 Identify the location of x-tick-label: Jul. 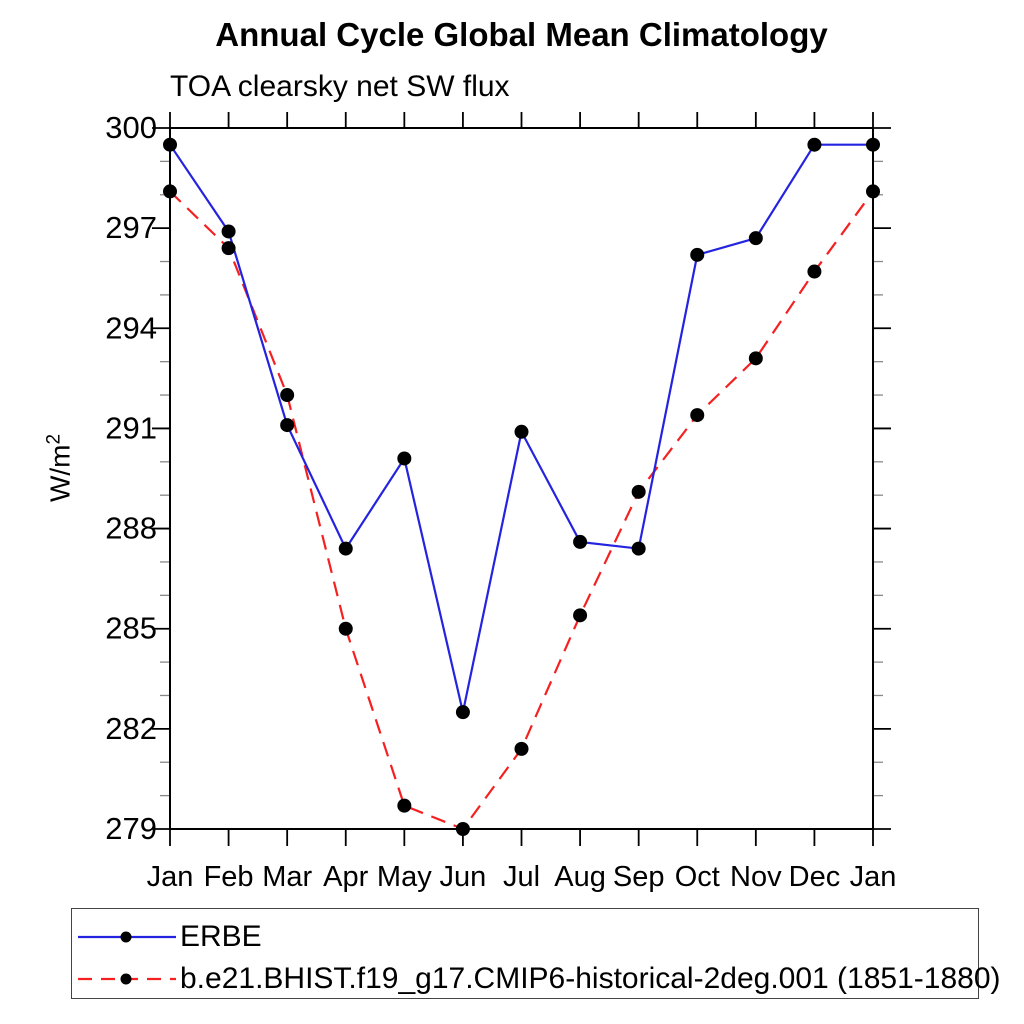
(521, 877).